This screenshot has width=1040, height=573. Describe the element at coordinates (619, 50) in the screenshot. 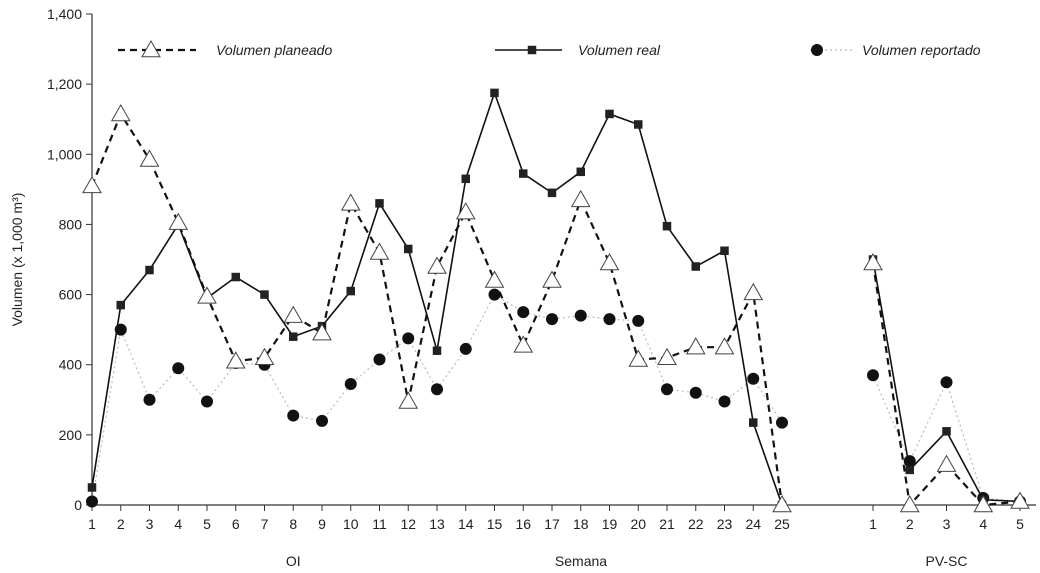

I see `legend-label-volumen-real: Volumen real` at that location.